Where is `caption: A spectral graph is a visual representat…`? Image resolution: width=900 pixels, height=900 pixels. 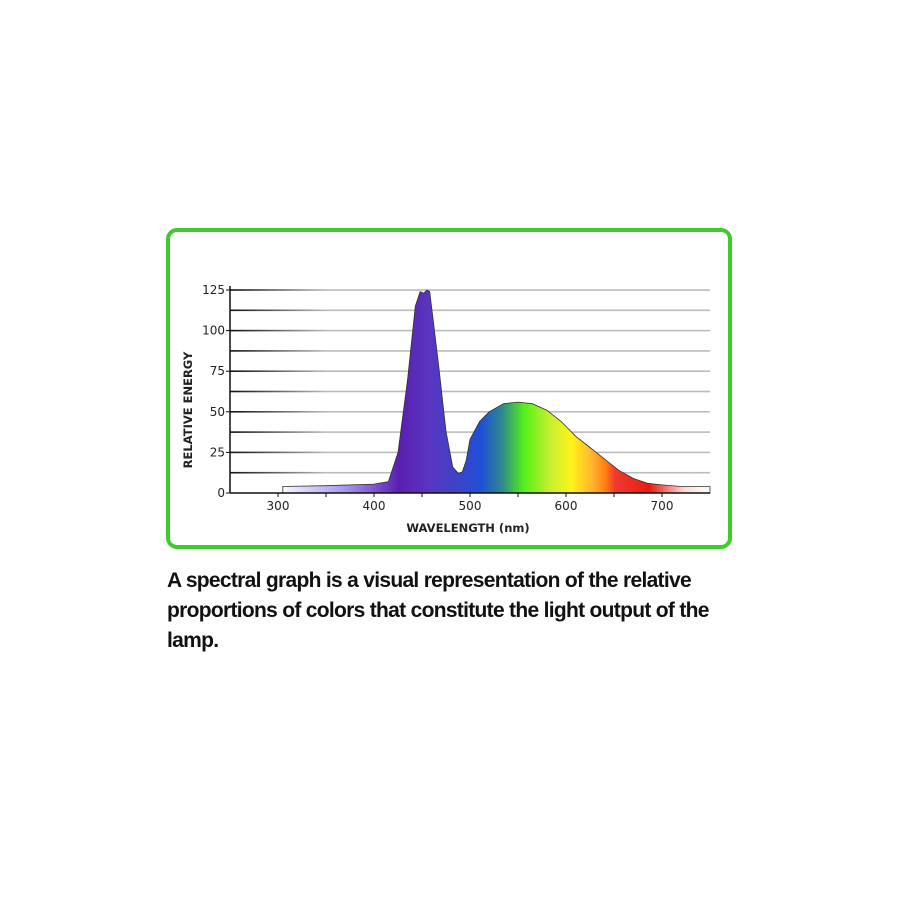 caption: A spectral graph is a visual representat… is located at coordinates (438, 610).